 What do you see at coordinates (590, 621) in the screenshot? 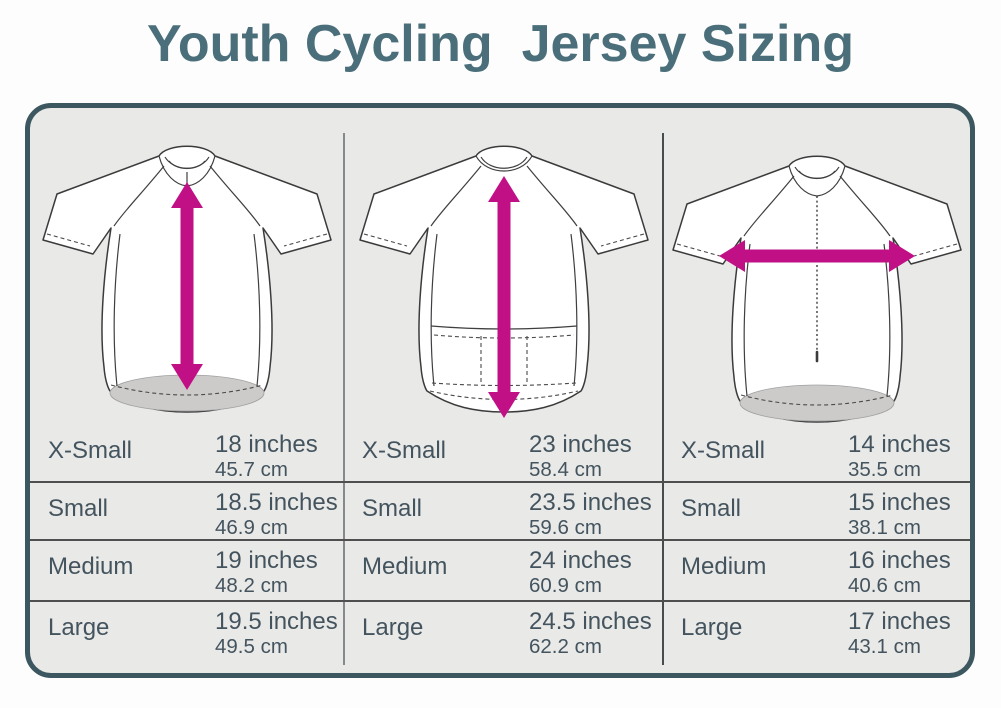
I see `inches-value: 24.5 inches` at bounding box center [590, 621].